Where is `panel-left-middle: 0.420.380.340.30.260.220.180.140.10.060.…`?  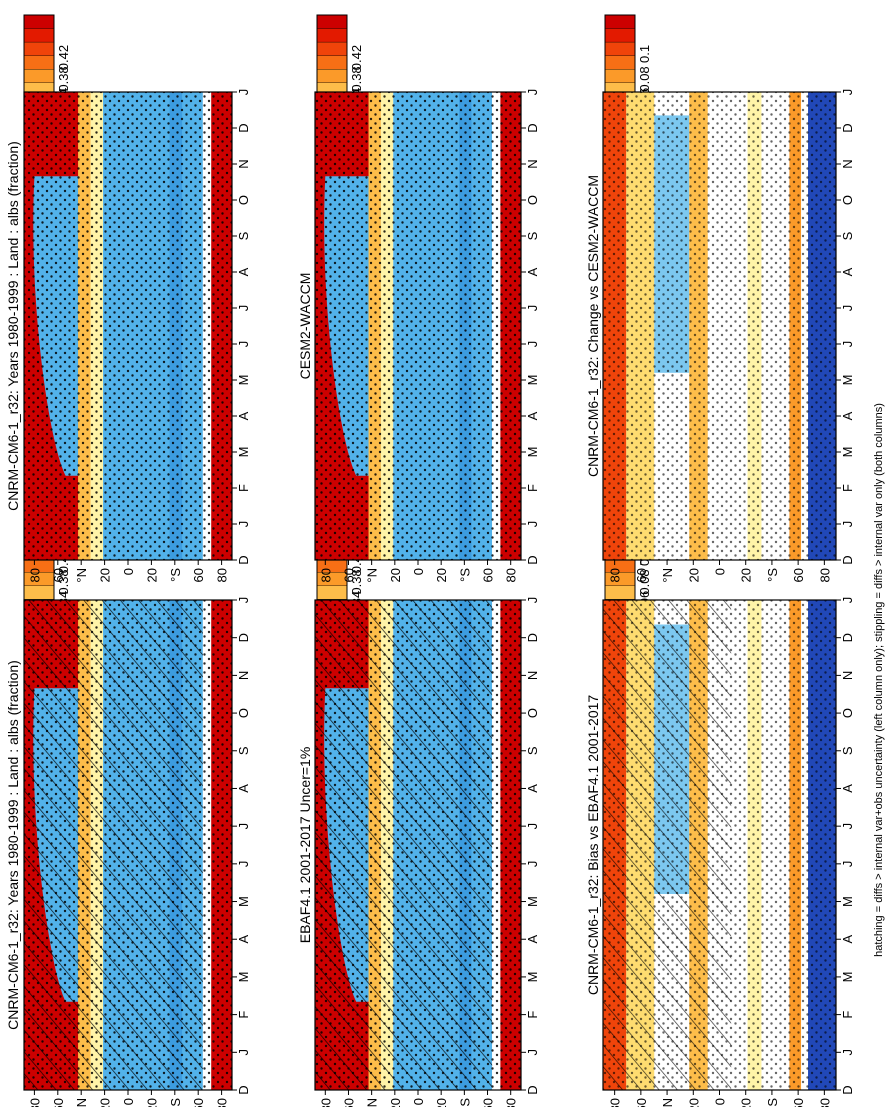
panel-left-middle: 0.420.380.340.30.260.220.180.140.10.060.… is located at coordinates (418, 812).